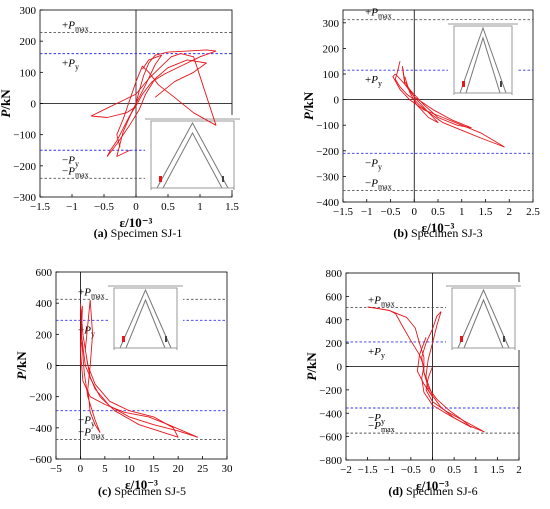 The width and height of the screenshot is (550, 509). I want to click on panel-caption: (a) Specimen SJ-1, so click(138, 233).